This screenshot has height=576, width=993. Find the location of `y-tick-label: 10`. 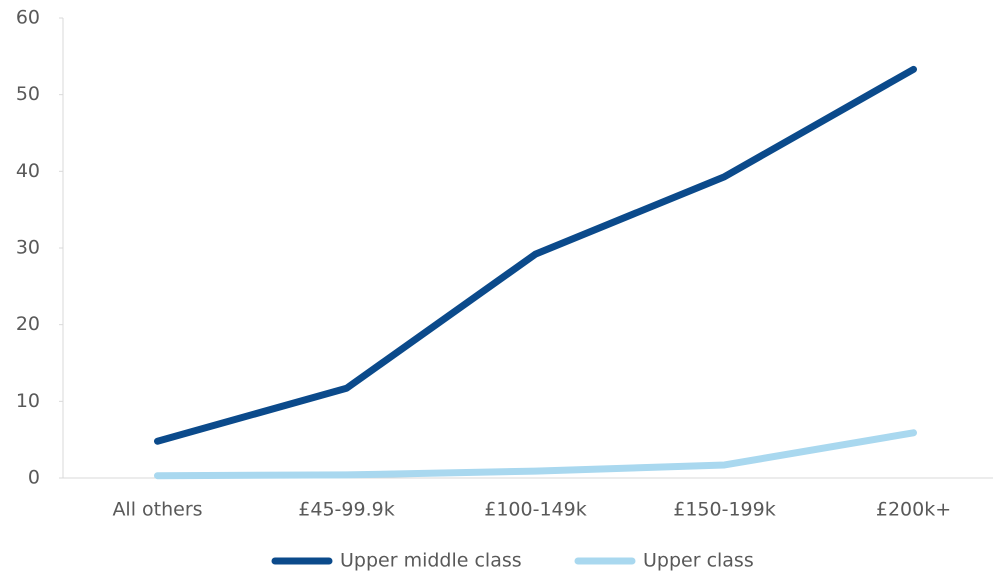

y-tick-label: 10 is located at coordinates (28, 401).